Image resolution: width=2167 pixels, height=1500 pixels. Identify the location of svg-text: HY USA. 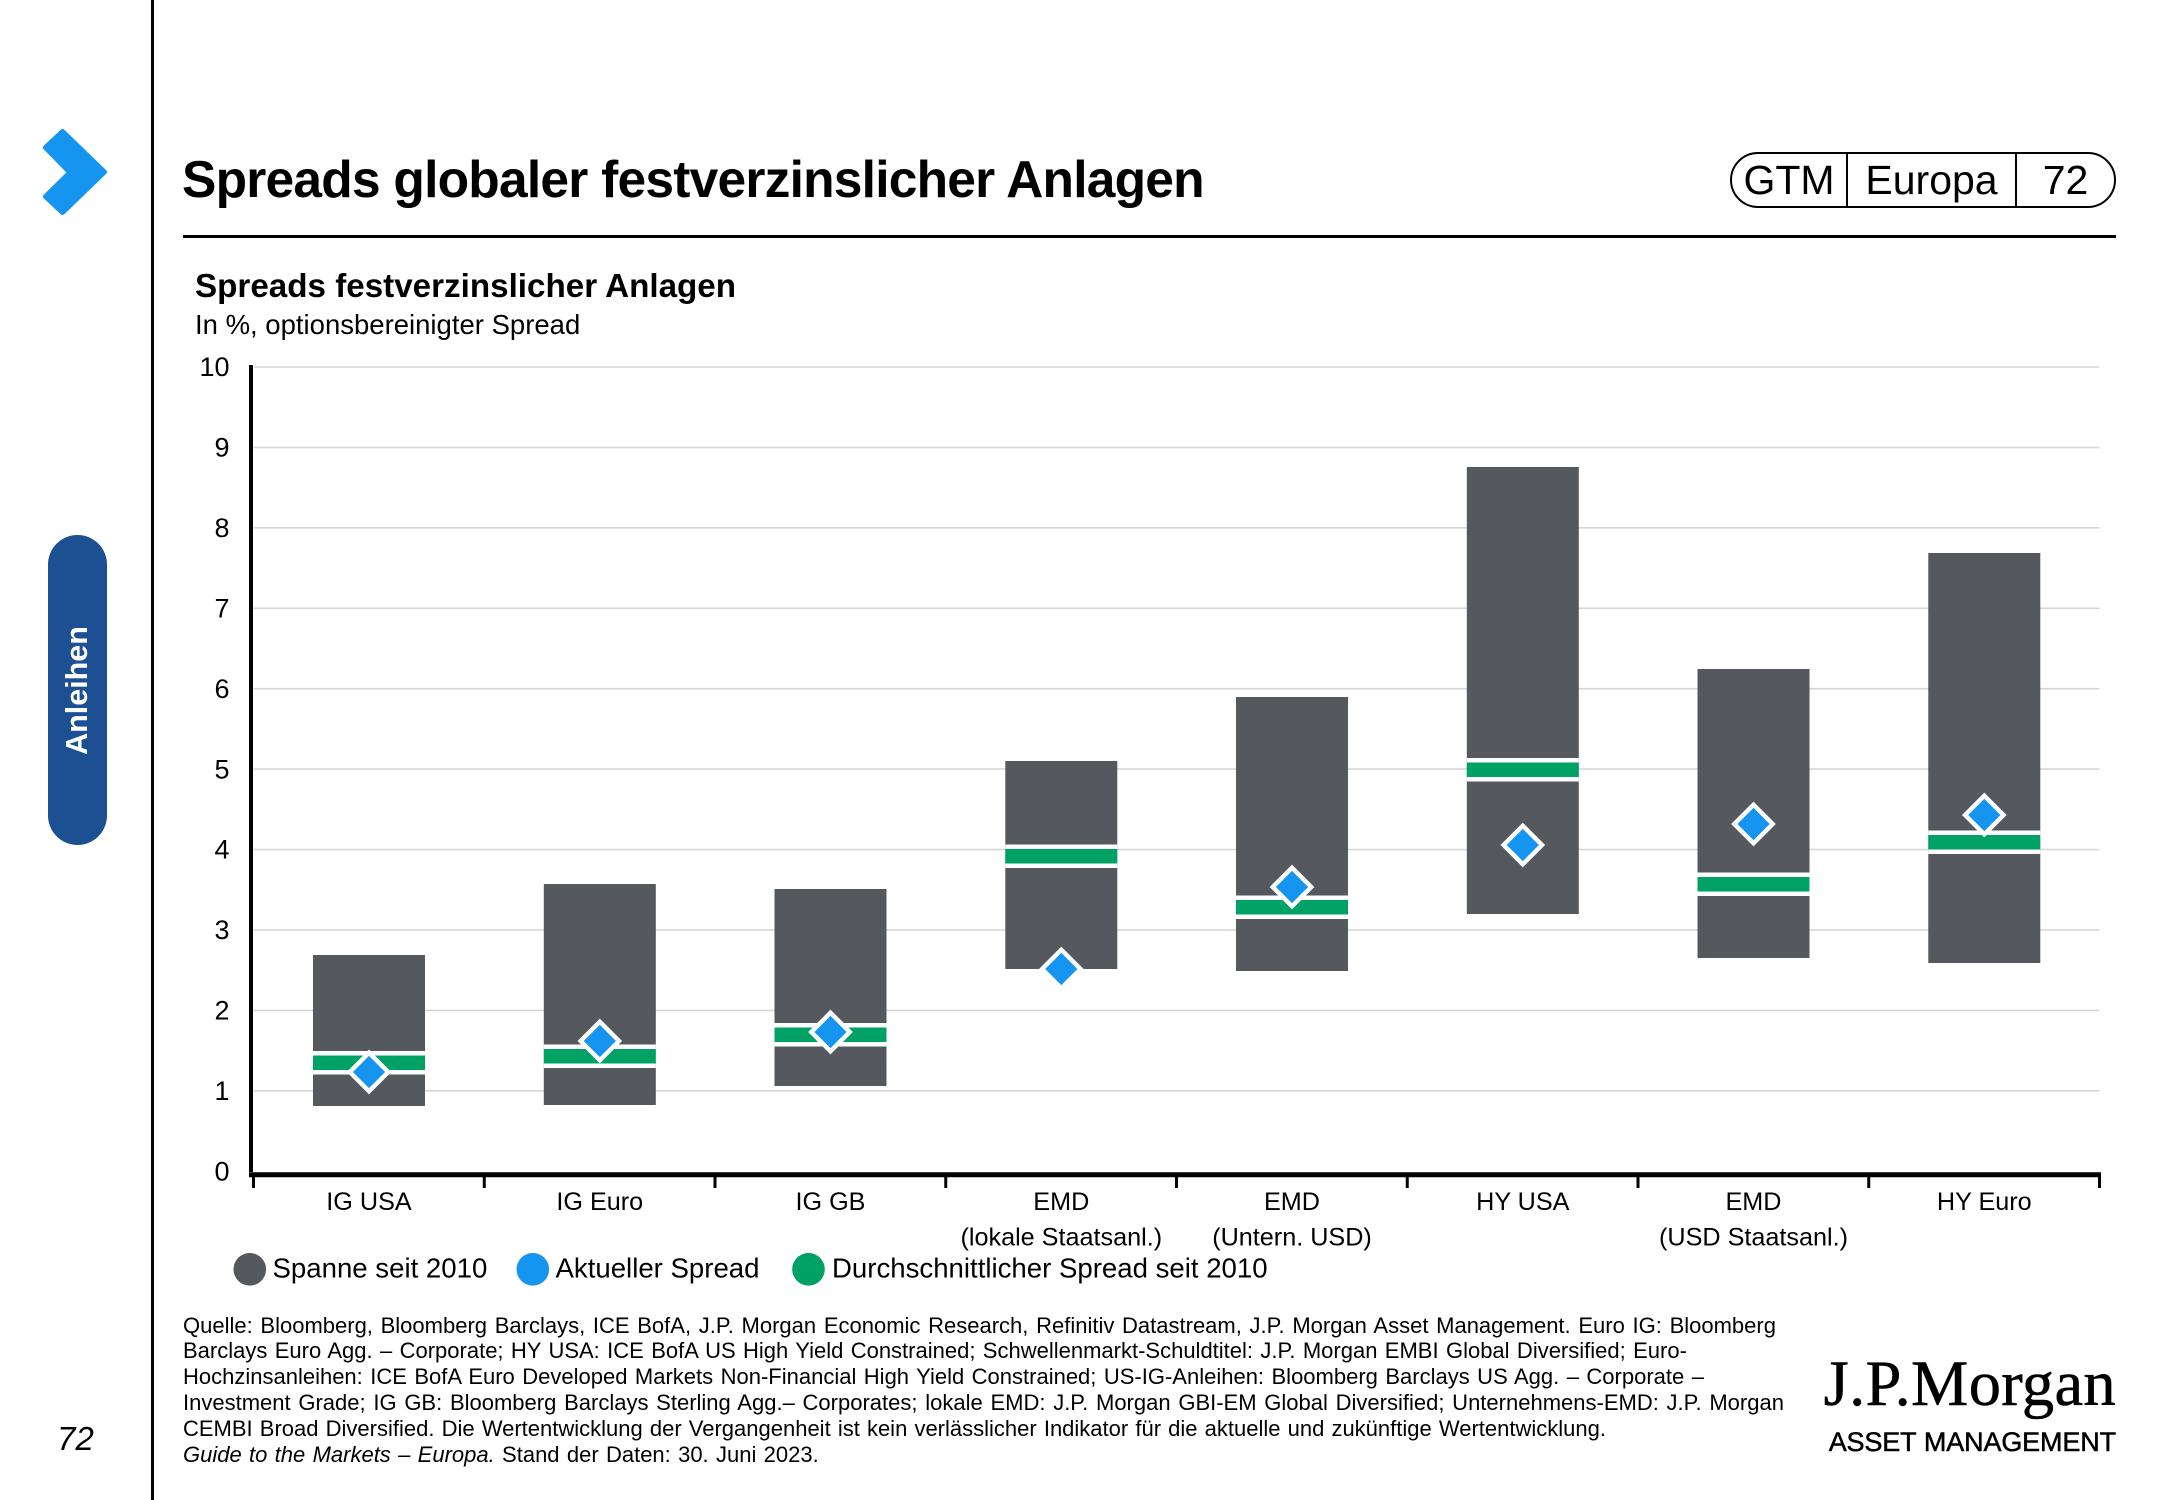
(1523, 1202).